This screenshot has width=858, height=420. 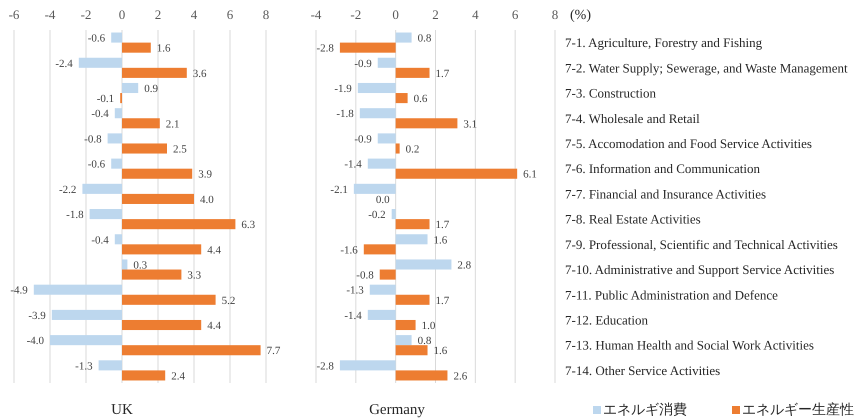 What do you see at coordinates (37, 316) in the screenshot?
I see `data-label: -3.9` at bounding box center [37, 316].